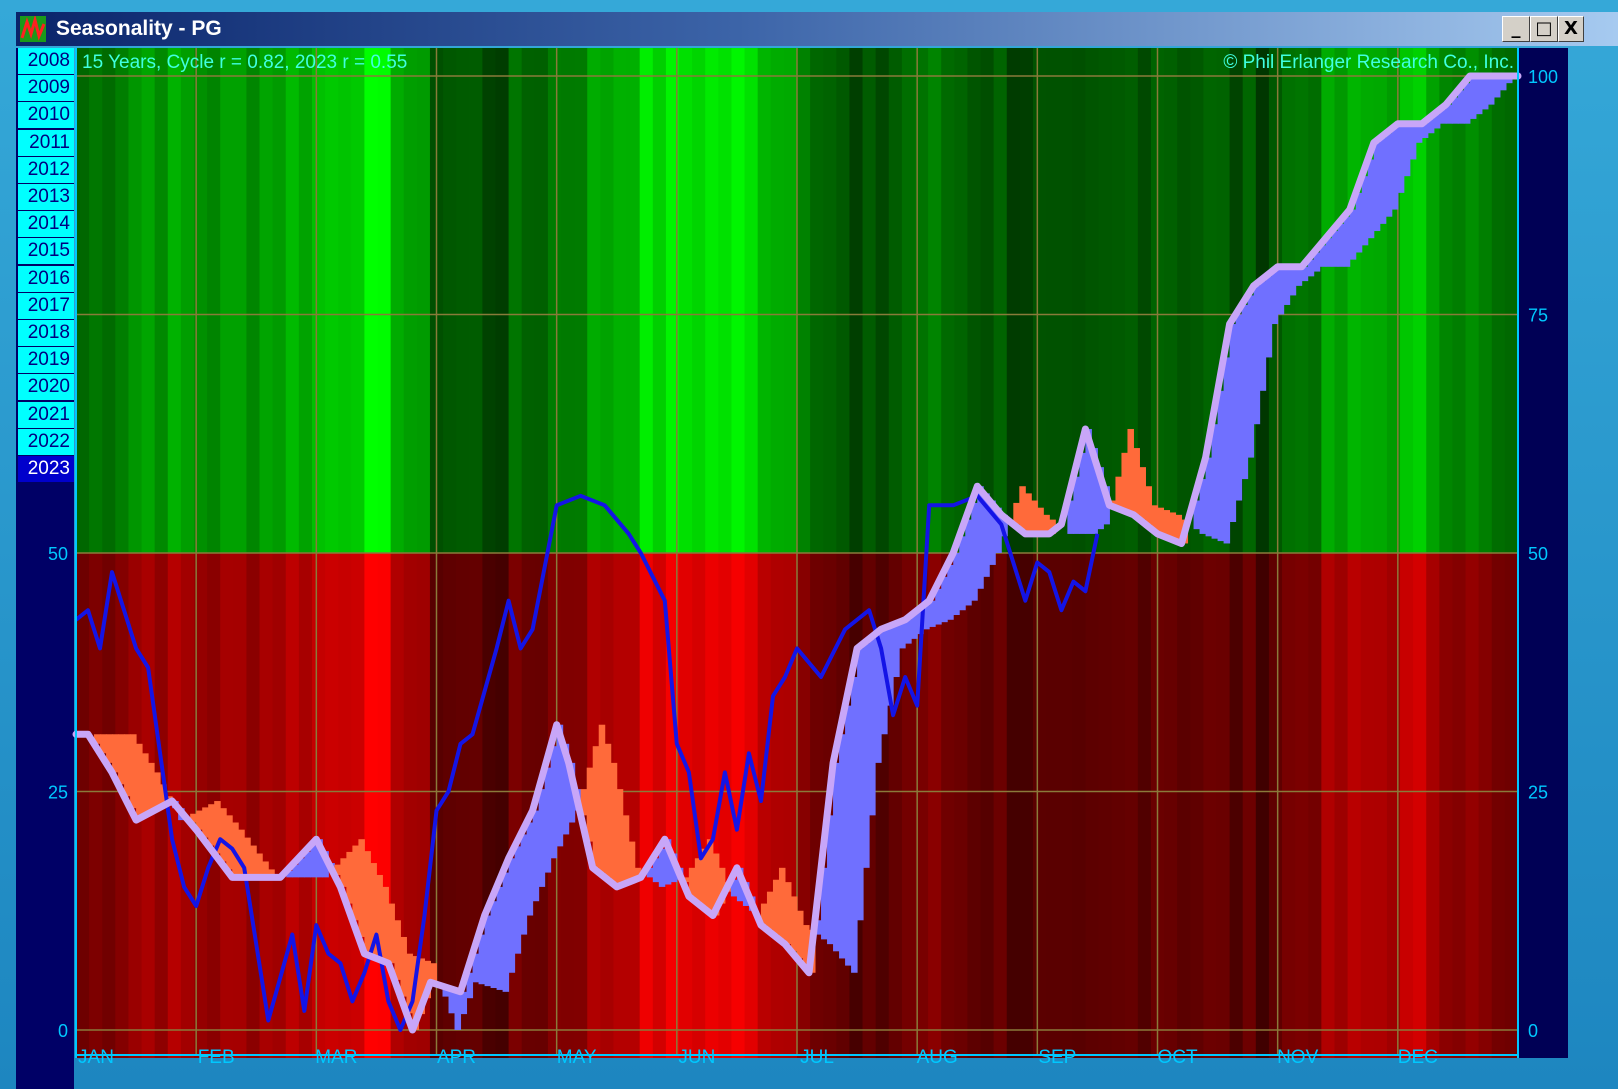 The width and height of the screenshot is (1618, 1089). What do you see at coordinates (1516, 29) in the screenshot?
I see `minimize-button: _` at bounding box center [1516, 29].